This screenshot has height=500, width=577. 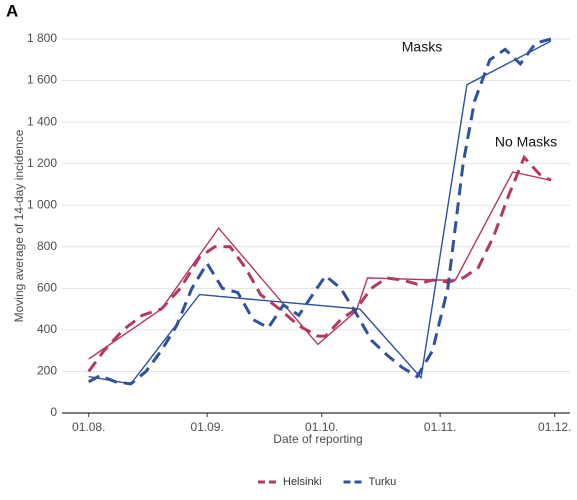 I want to click on y-tick-label: 1 000, so click(x=42, y=204).